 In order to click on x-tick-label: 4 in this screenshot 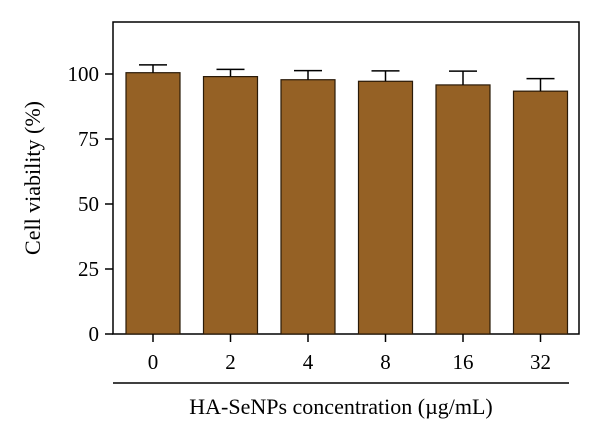, I will do `click(308, 362)`.